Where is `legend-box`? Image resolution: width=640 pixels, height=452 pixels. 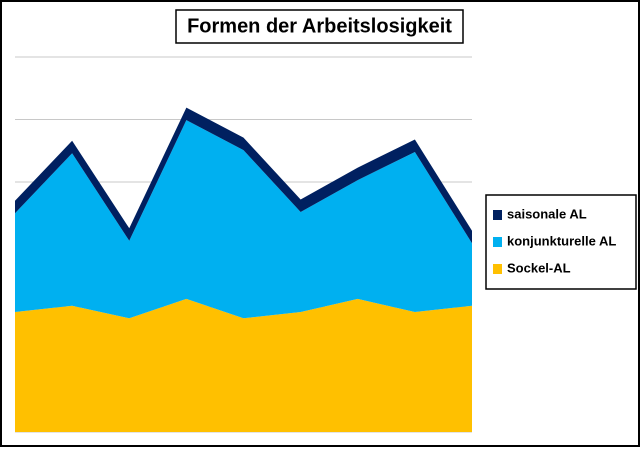 legend-box is located at coordinates (561, 242).